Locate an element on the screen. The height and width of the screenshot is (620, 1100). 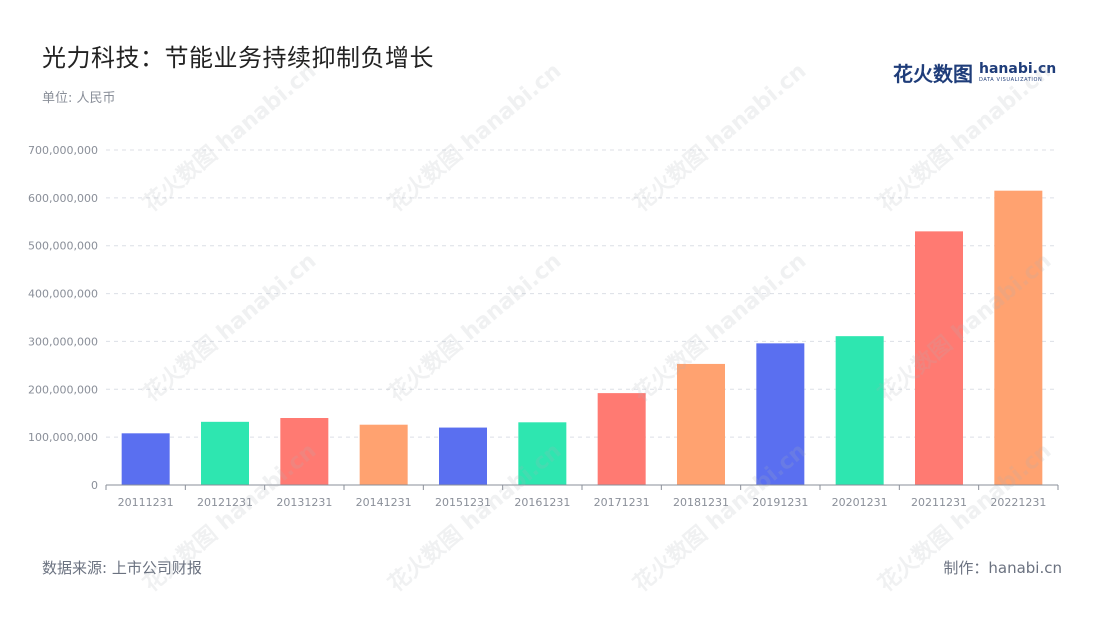
y-tick-label: 0 is located at coordinates (94, 485).